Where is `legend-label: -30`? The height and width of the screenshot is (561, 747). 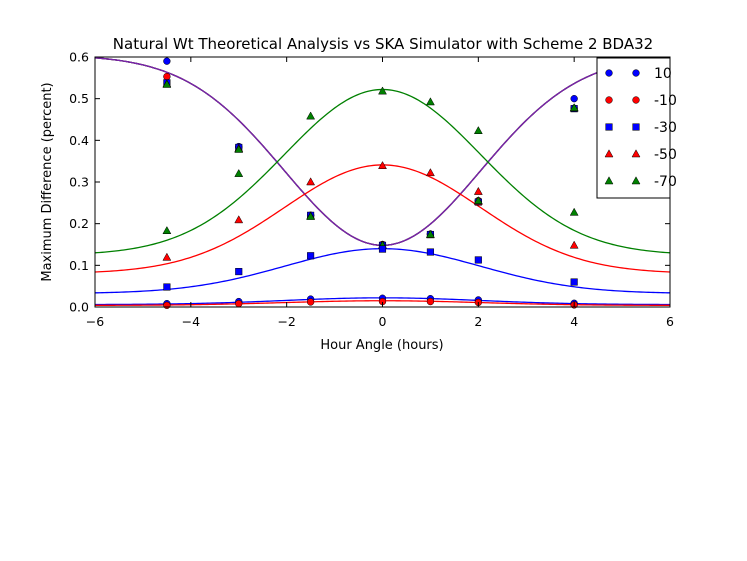
legend-label: -30 is located at coordinates (665, 128).